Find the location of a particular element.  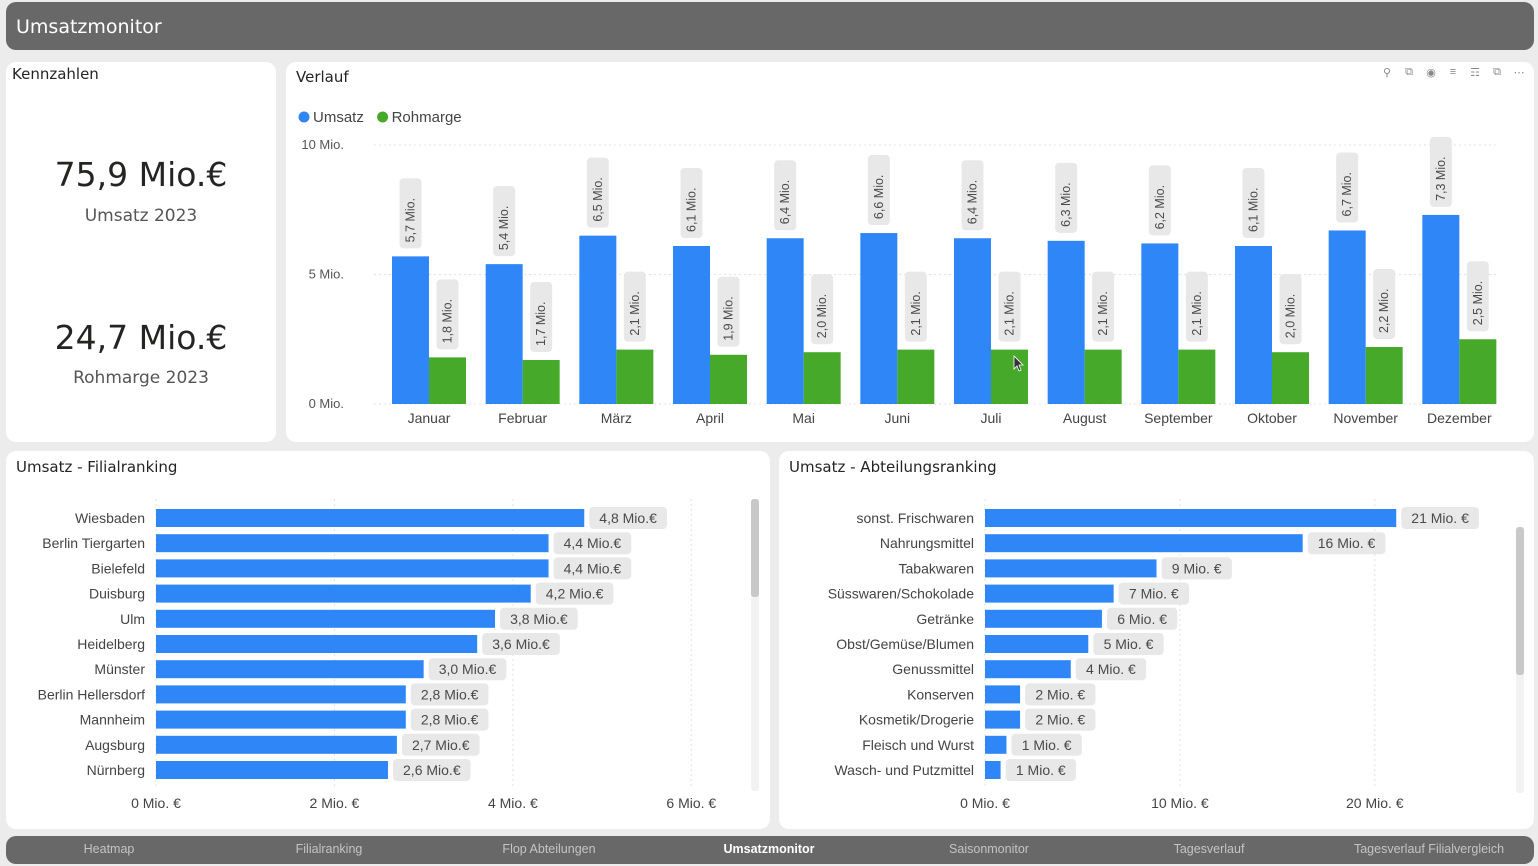

data-label: 5 Mio. € is located at coordinates (1129, 644).